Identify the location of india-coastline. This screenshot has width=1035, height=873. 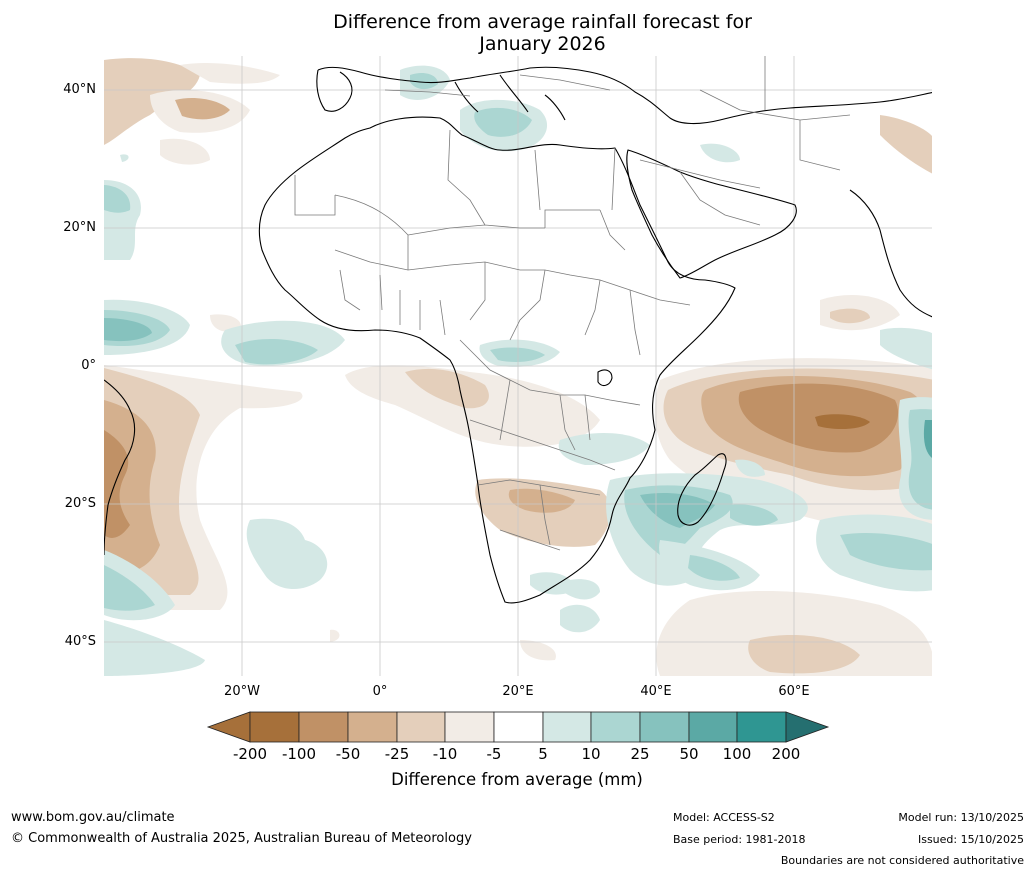
(890, 253).